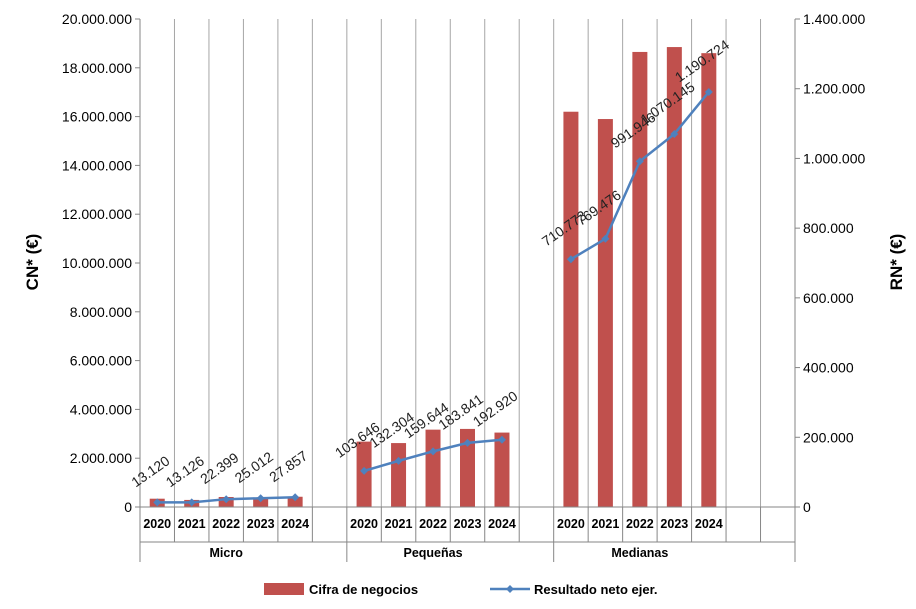  What do you see at coordinates (510, 589) in the screenshot?
I see `legend-marker` at bounding box center [510, 589].